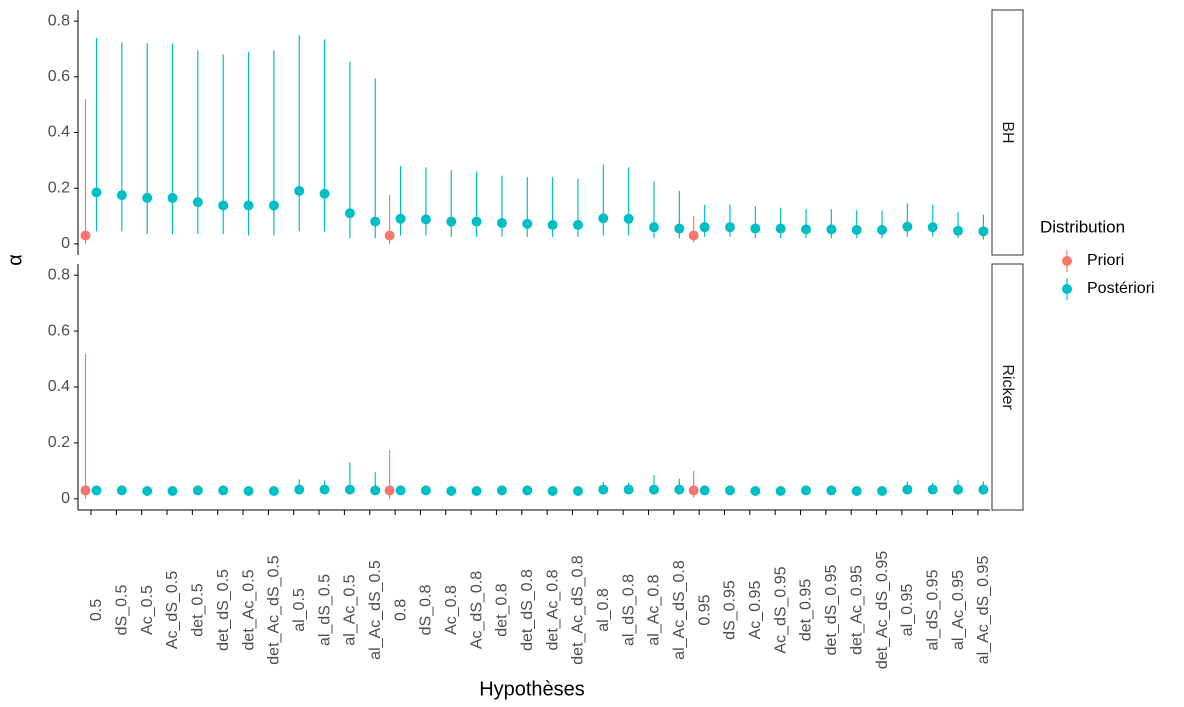  Describe the element at coordinates (400, 610) in the screenshot. I see `x-tick-label: 0.8` at that location.